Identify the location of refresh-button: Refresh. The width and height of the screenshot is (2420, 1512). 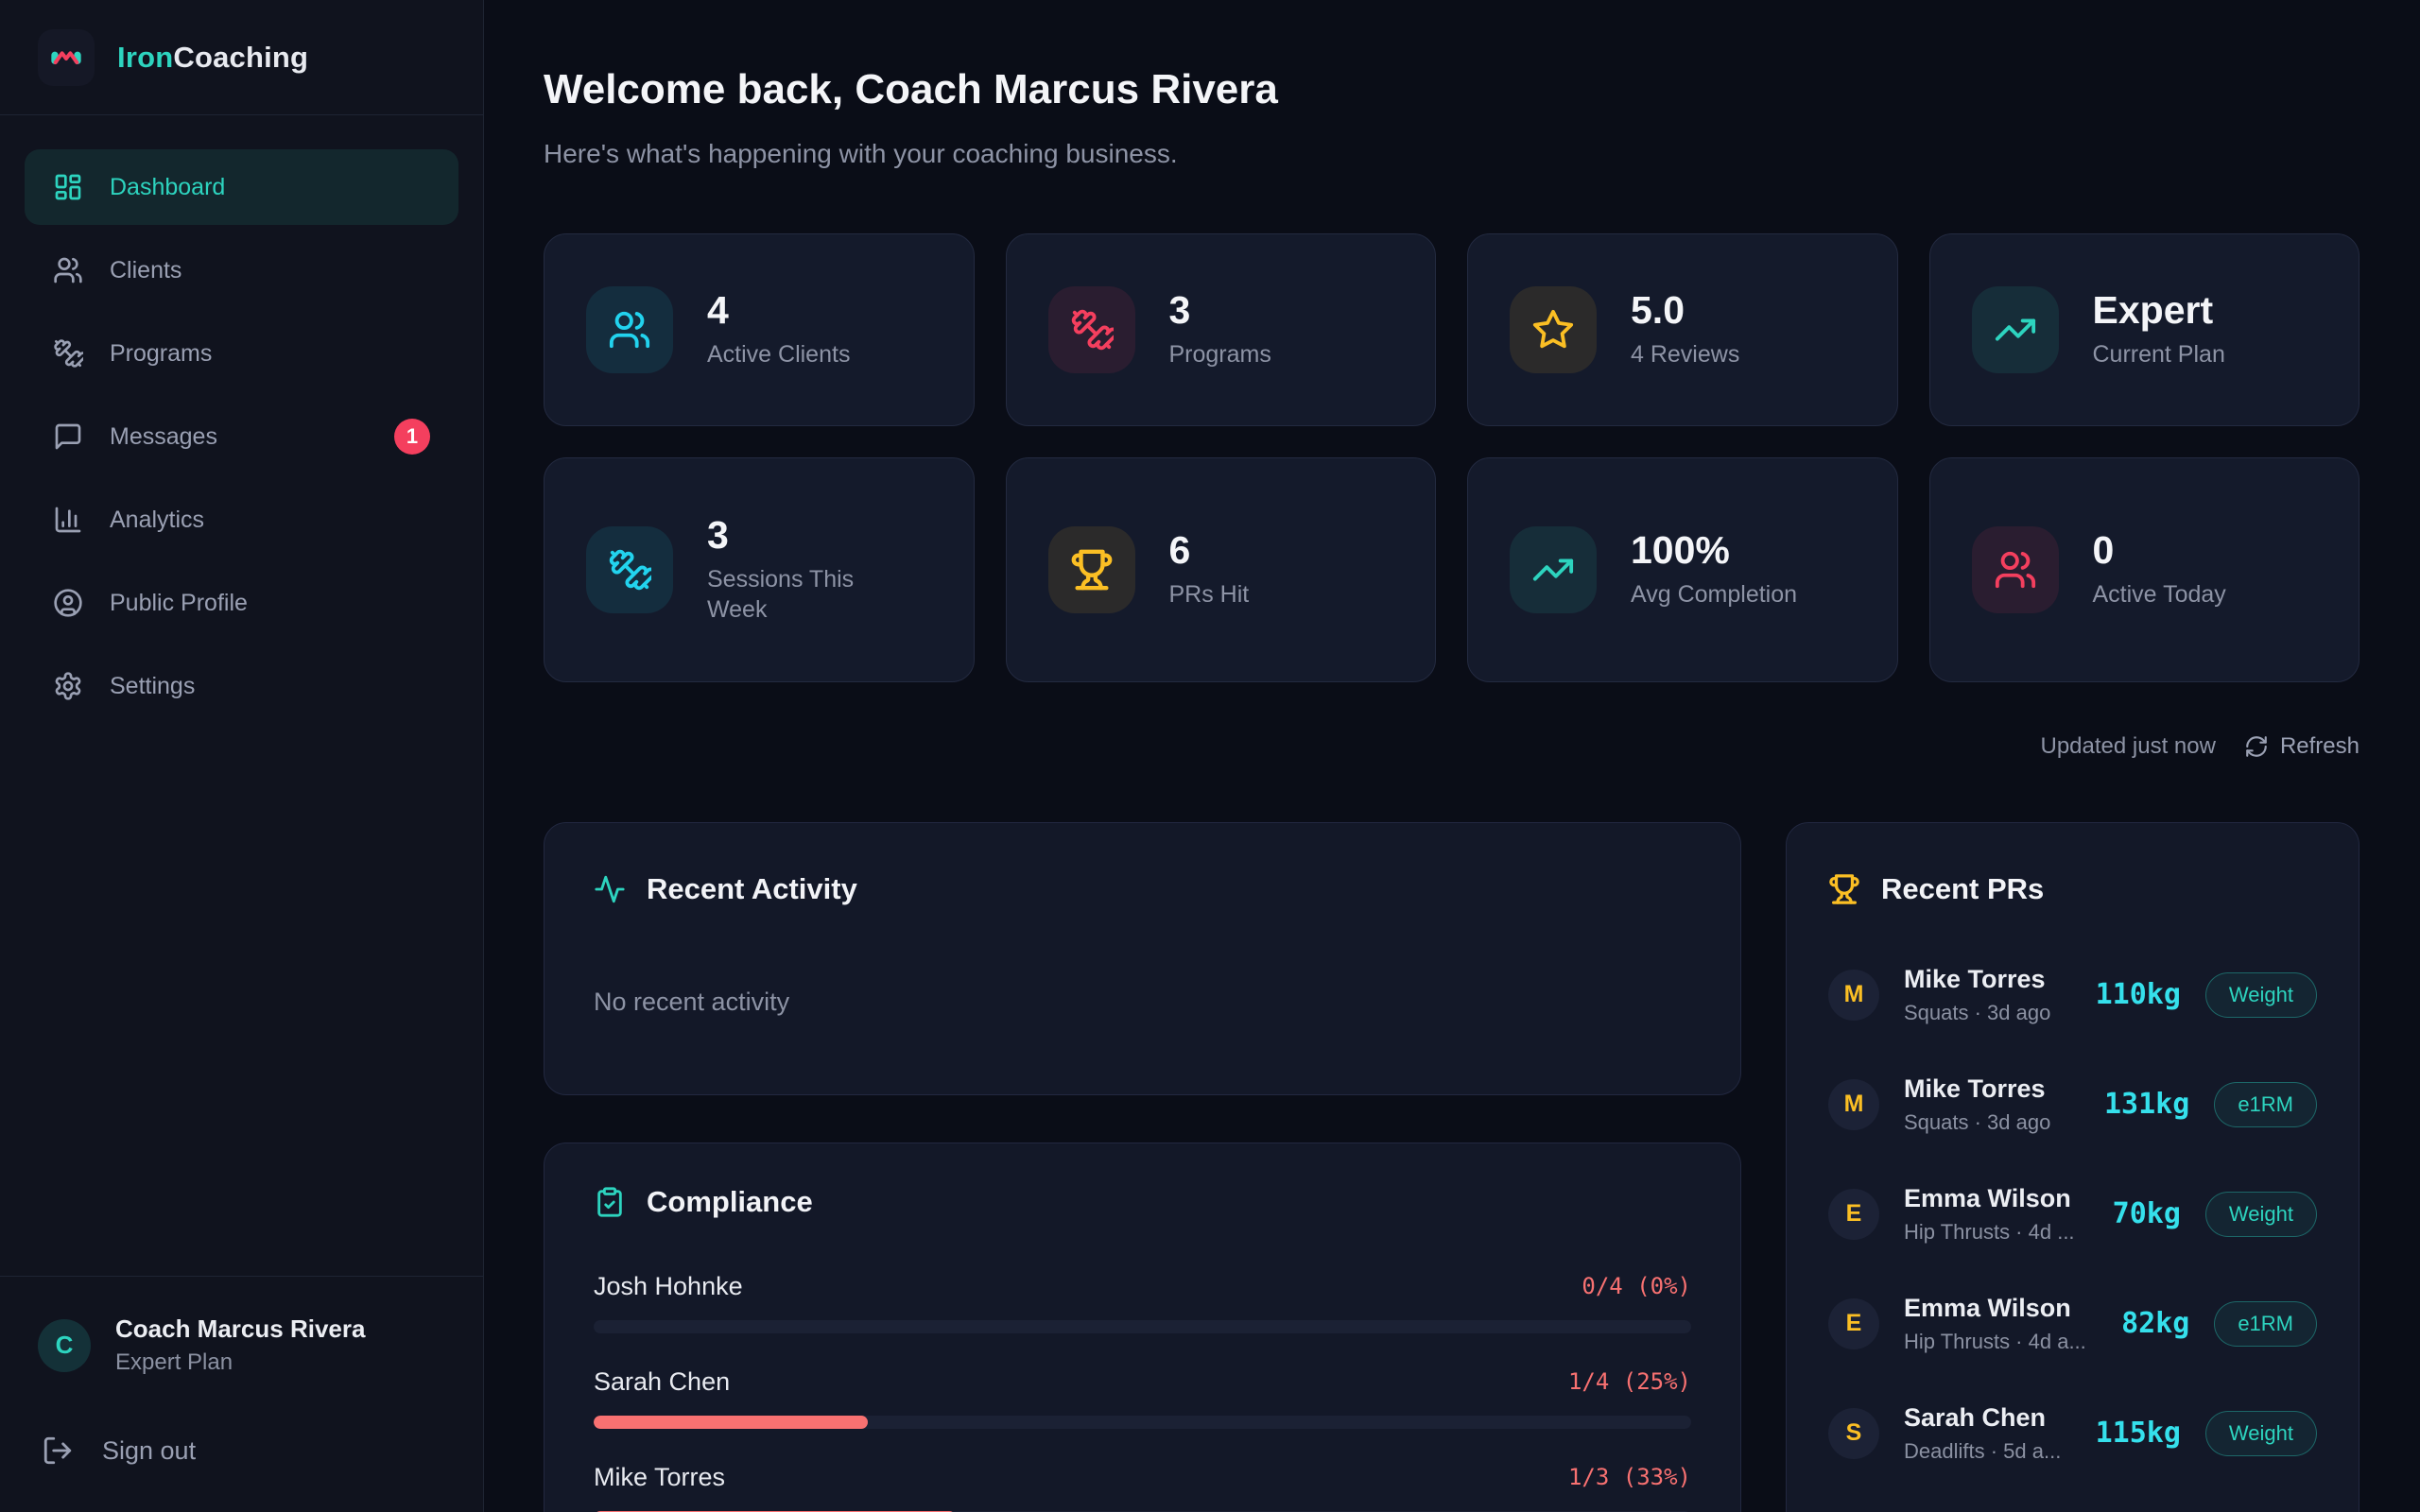
(2302, 746).